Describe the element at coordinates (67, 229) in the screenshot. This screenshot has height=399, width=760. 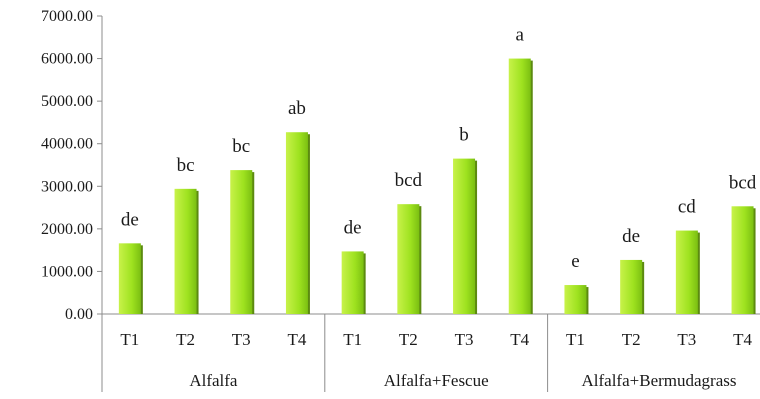
I see `y-tick-label: 2000.00` at that location.